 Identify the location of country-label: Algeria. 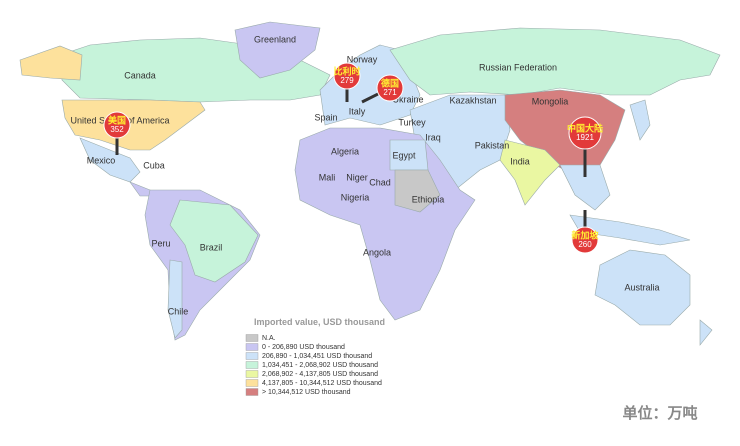
(345, 151).